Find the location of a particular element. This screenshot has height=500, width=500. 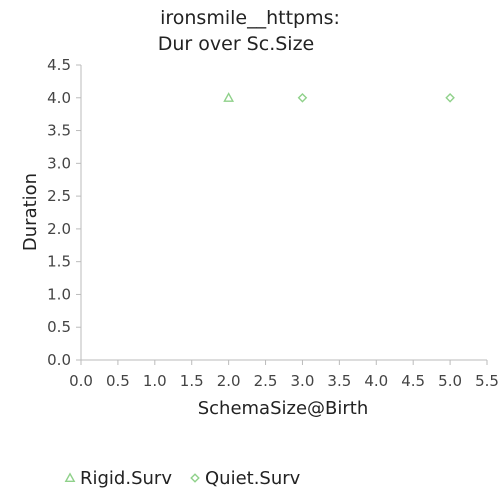

x-tick-label: 3.0 is located at coordinates (303, 381).